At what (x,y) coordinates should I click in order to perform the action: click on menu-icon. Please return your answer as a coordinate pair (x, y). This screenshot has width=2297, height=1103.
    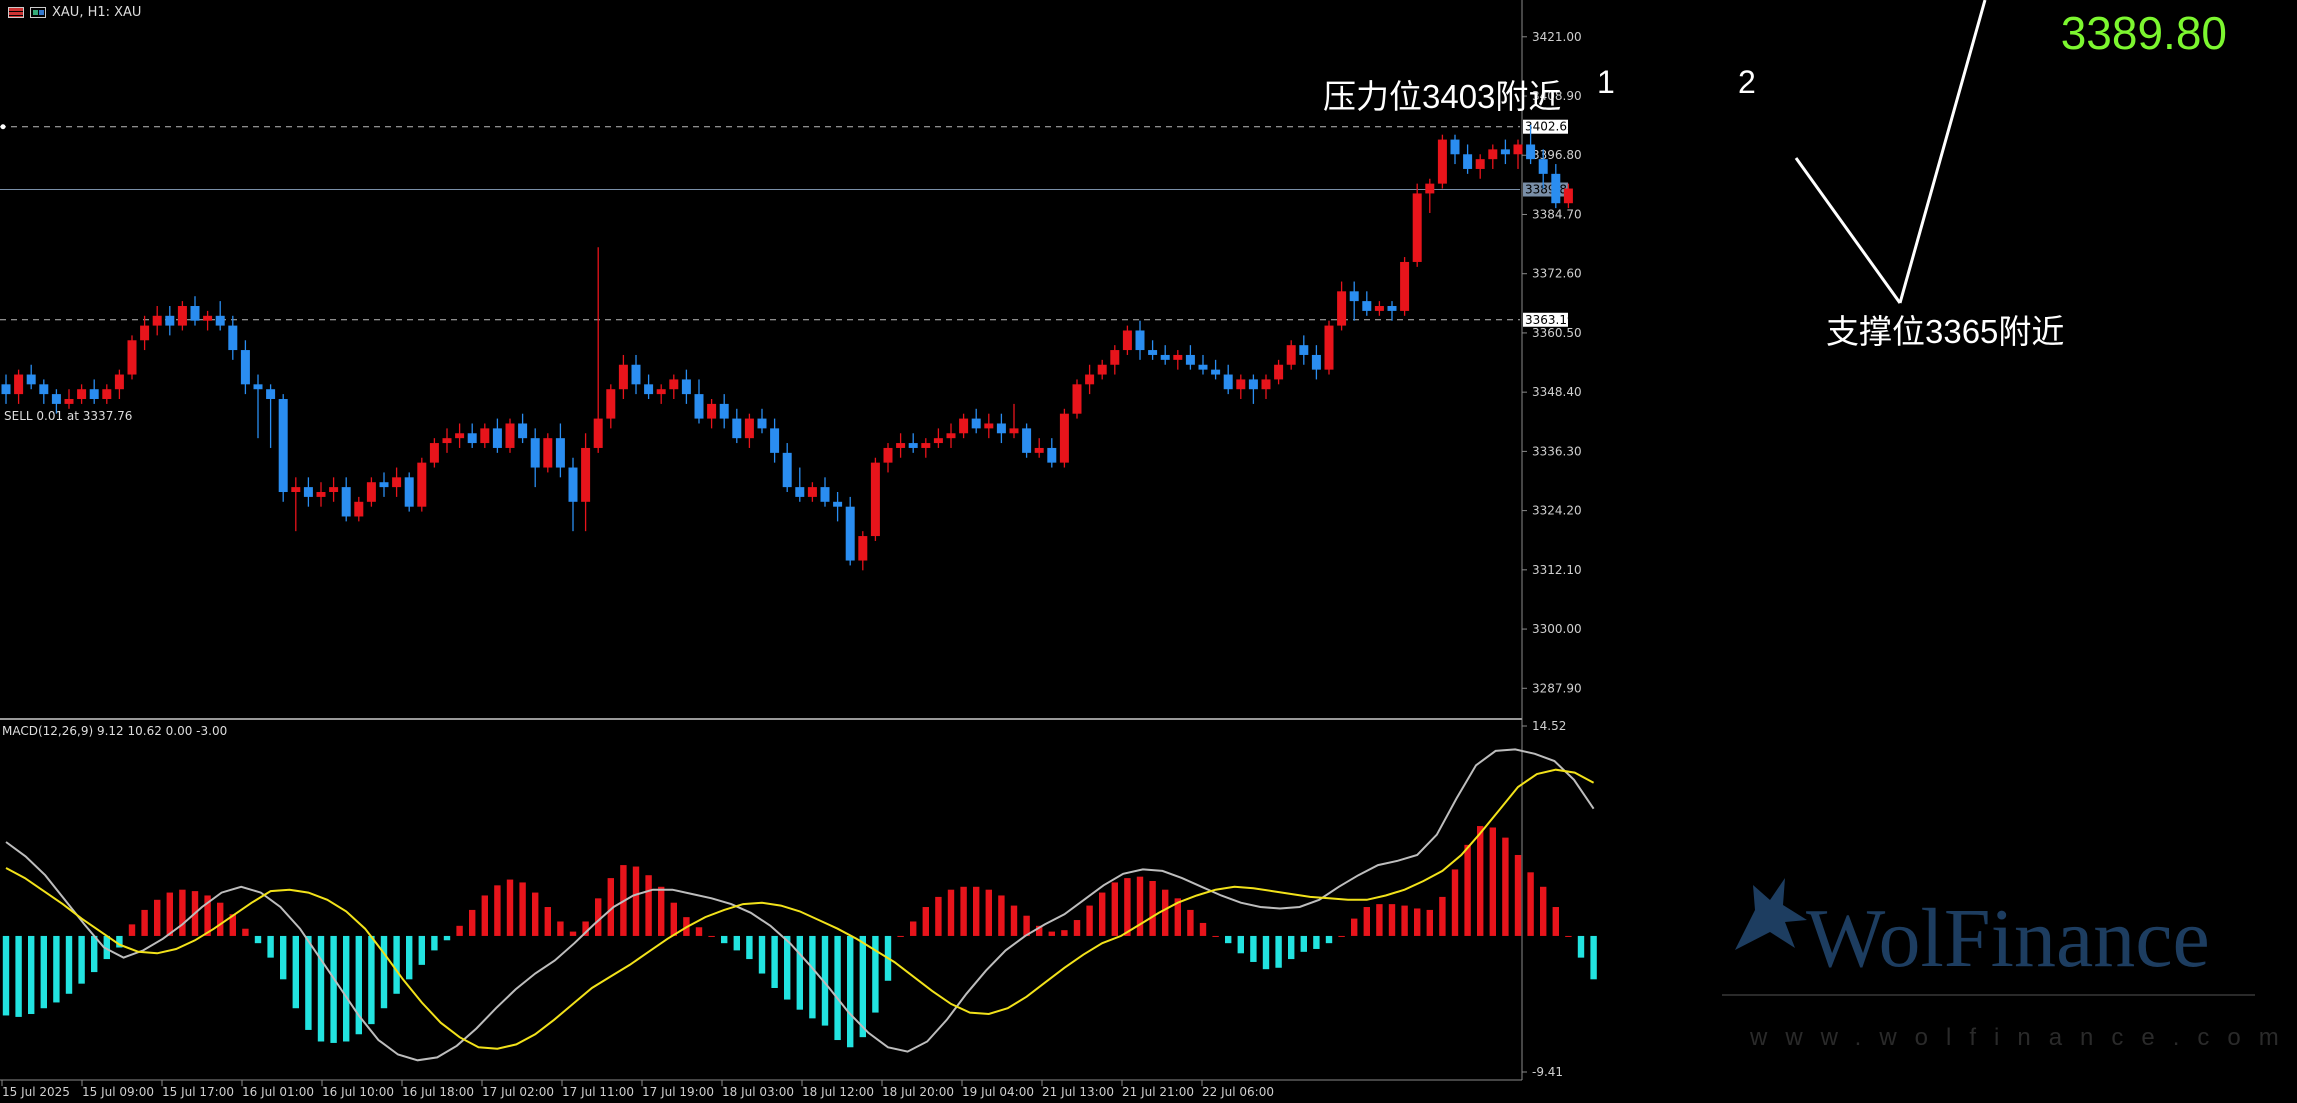
    Looking at the image, I should click on (16, 12).